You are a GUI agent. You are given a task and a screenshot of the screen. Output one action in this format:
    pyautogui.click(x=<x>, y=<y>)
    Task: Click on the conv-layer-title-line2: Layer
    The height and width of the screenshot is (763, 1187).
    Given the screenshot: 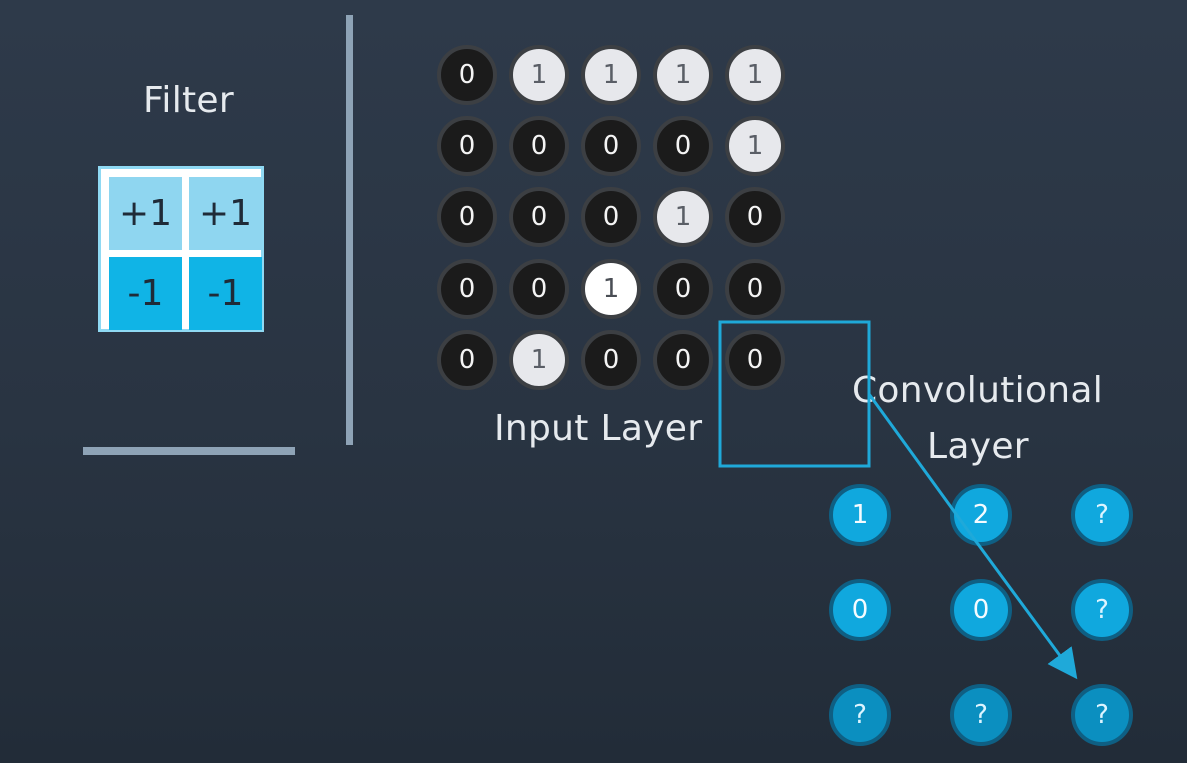 What is the action you would take?
    pyautogui.click(x=978, y=446)
    